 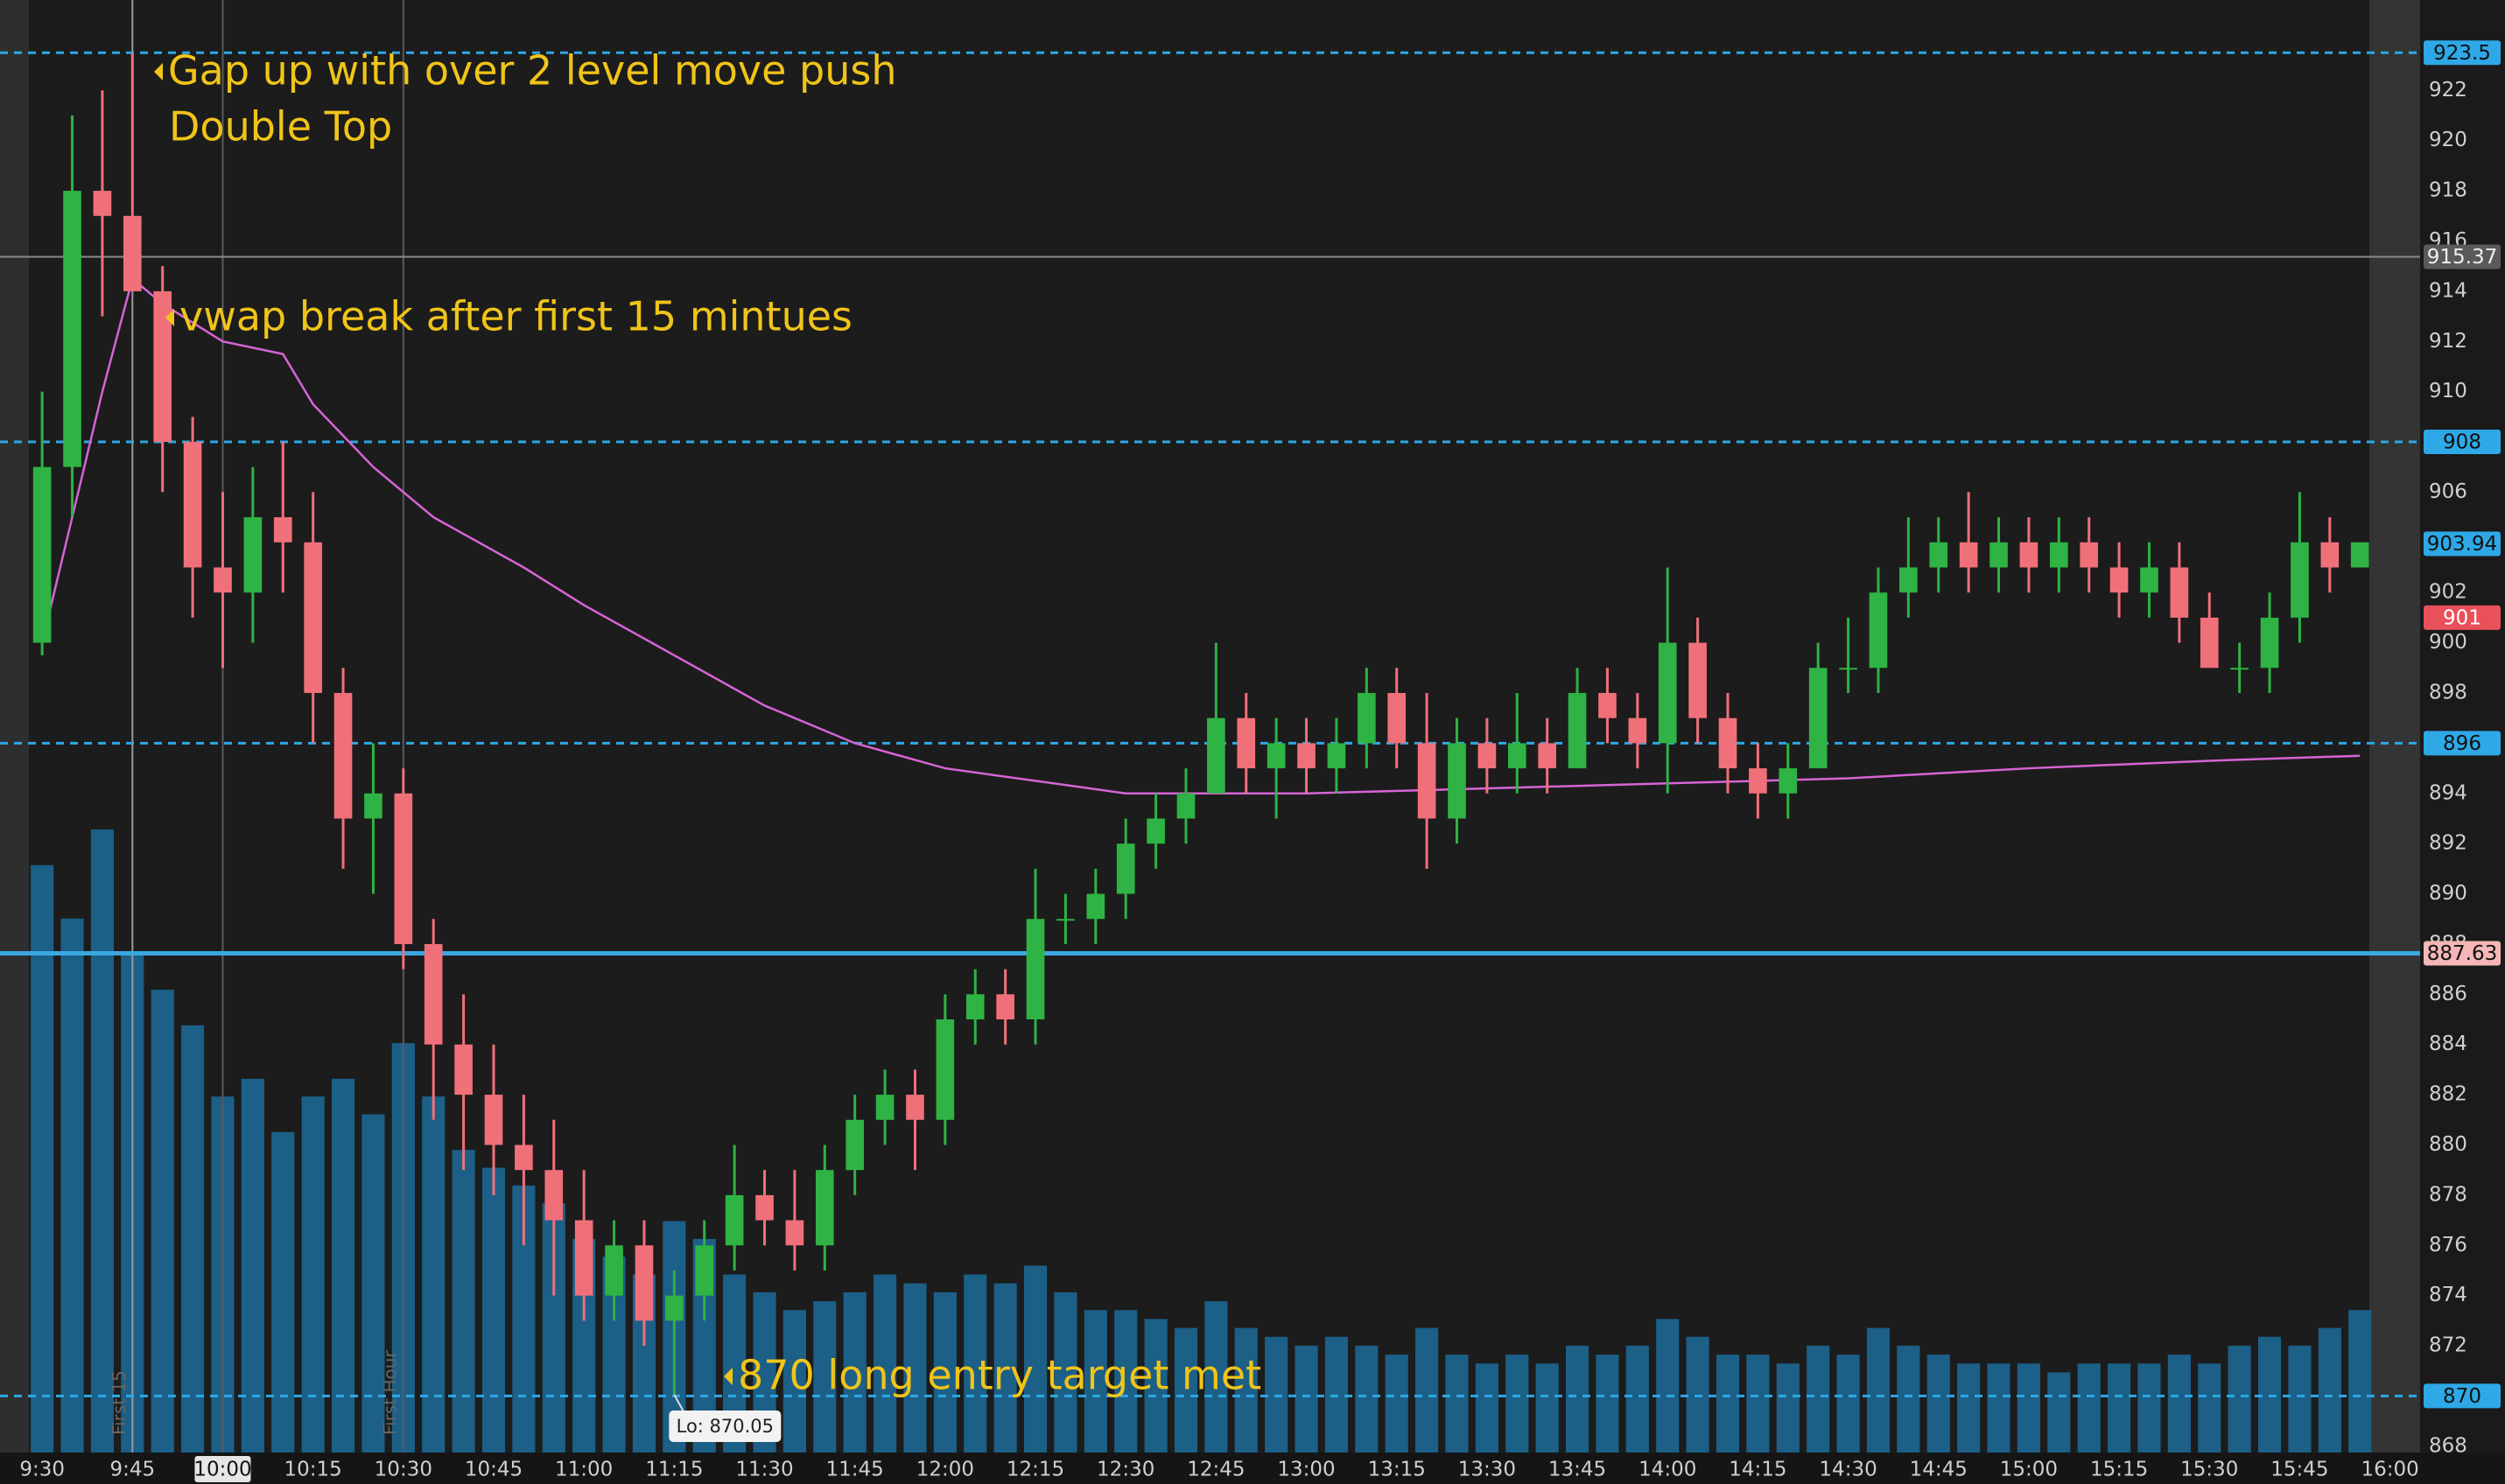 What do you see at coordinates (2448, 592) in the screenshot?
I see `y-tick-label: 902` at bounding box center [2448, 592].